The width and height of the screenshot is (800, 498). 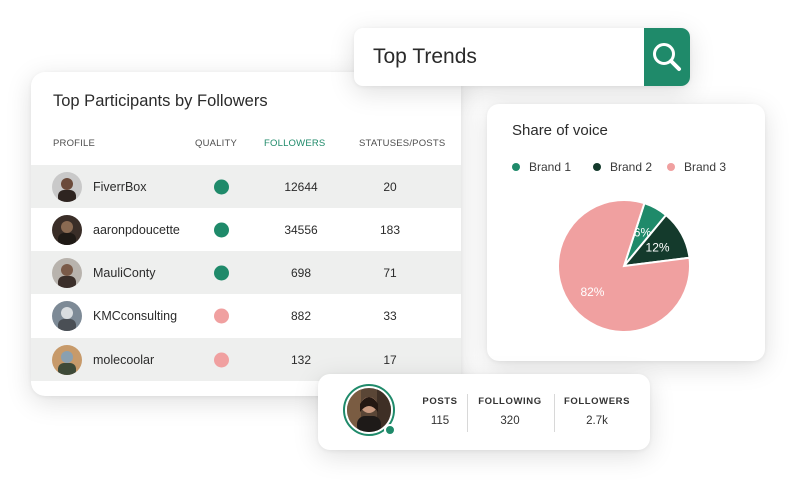 What do you see at coordinates (510, 401) in the screenshot?
I see `stat-label: FOLLOWING` at bounding box center [510, 401].